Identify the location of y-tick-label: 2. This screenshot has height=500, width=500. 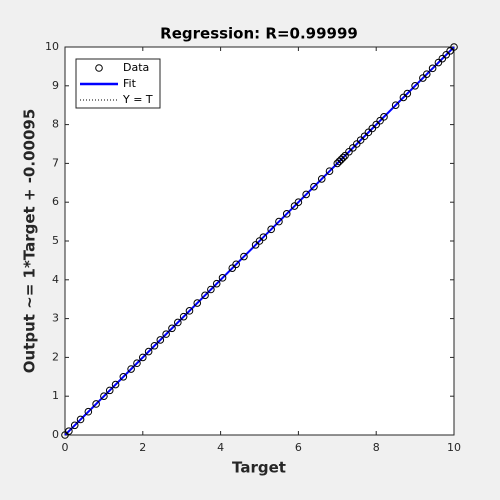
(55, 356).